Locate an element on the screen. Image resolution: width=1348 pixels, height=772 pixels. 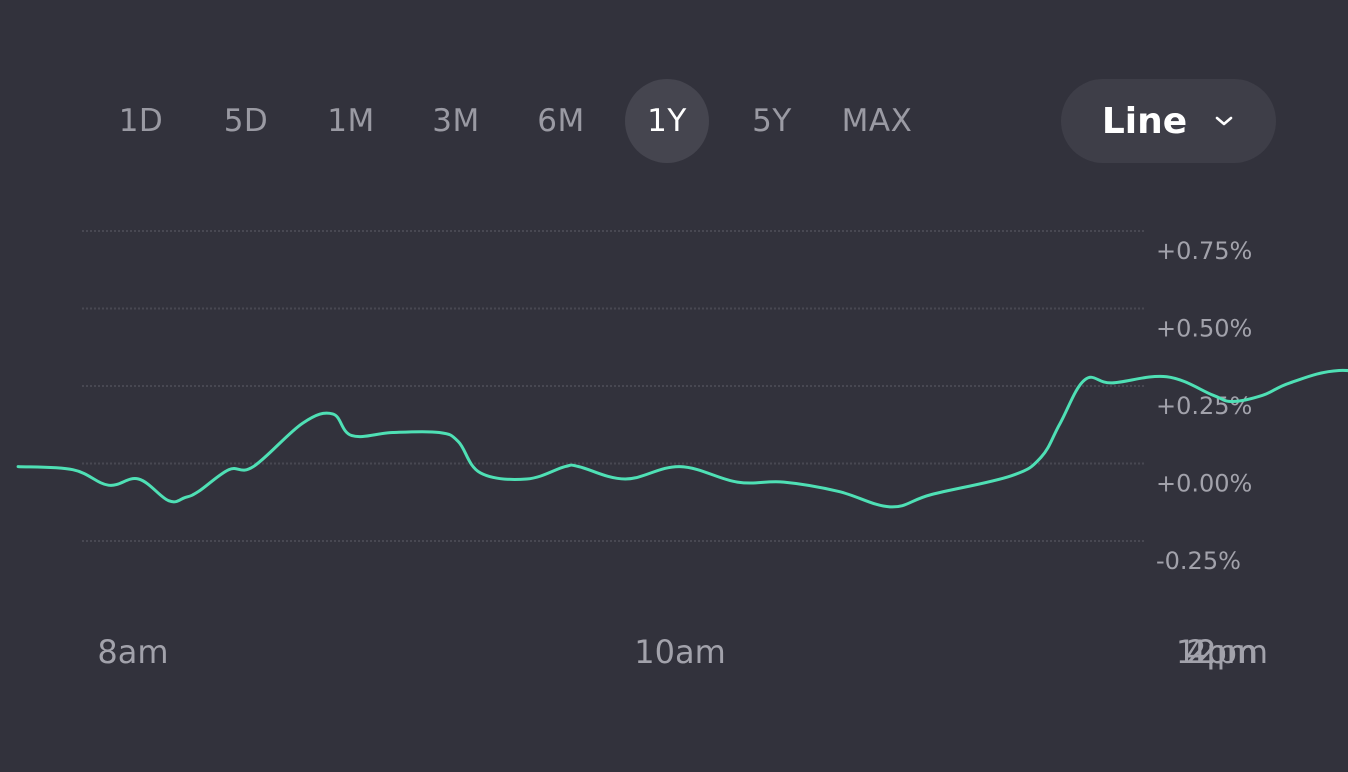
range-tab-5d: 5D is located at coordinates (246, 121).